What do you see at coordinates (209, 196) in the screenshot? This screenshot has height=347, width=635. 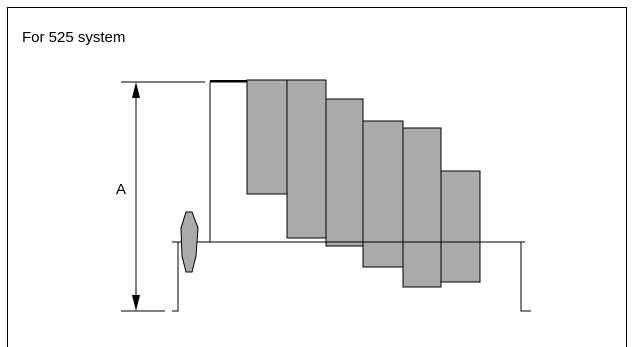 I see `signal-outline` at bounding box center [209, 196].